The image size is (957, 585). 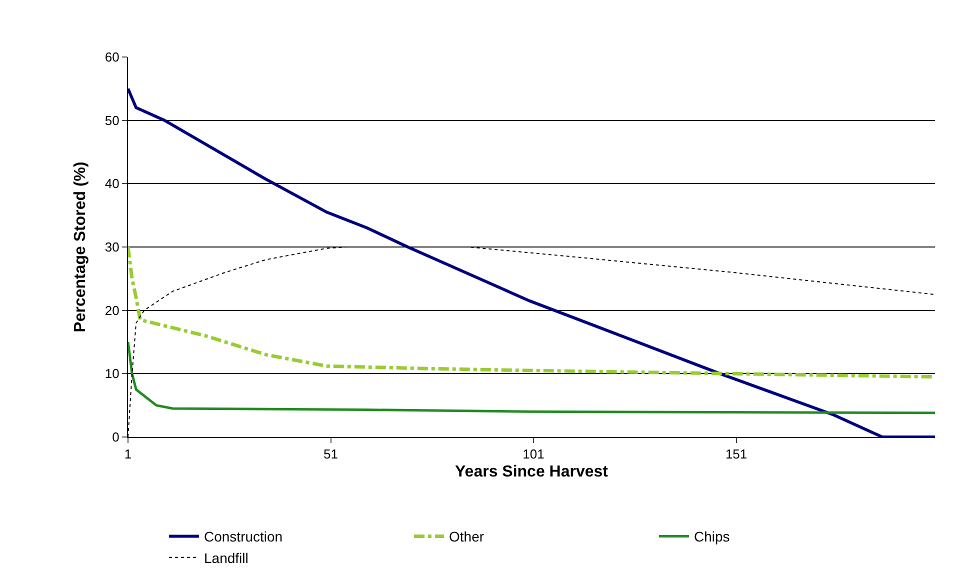 I want to click on x-tick-label: 51, so click(x=331, y=454).